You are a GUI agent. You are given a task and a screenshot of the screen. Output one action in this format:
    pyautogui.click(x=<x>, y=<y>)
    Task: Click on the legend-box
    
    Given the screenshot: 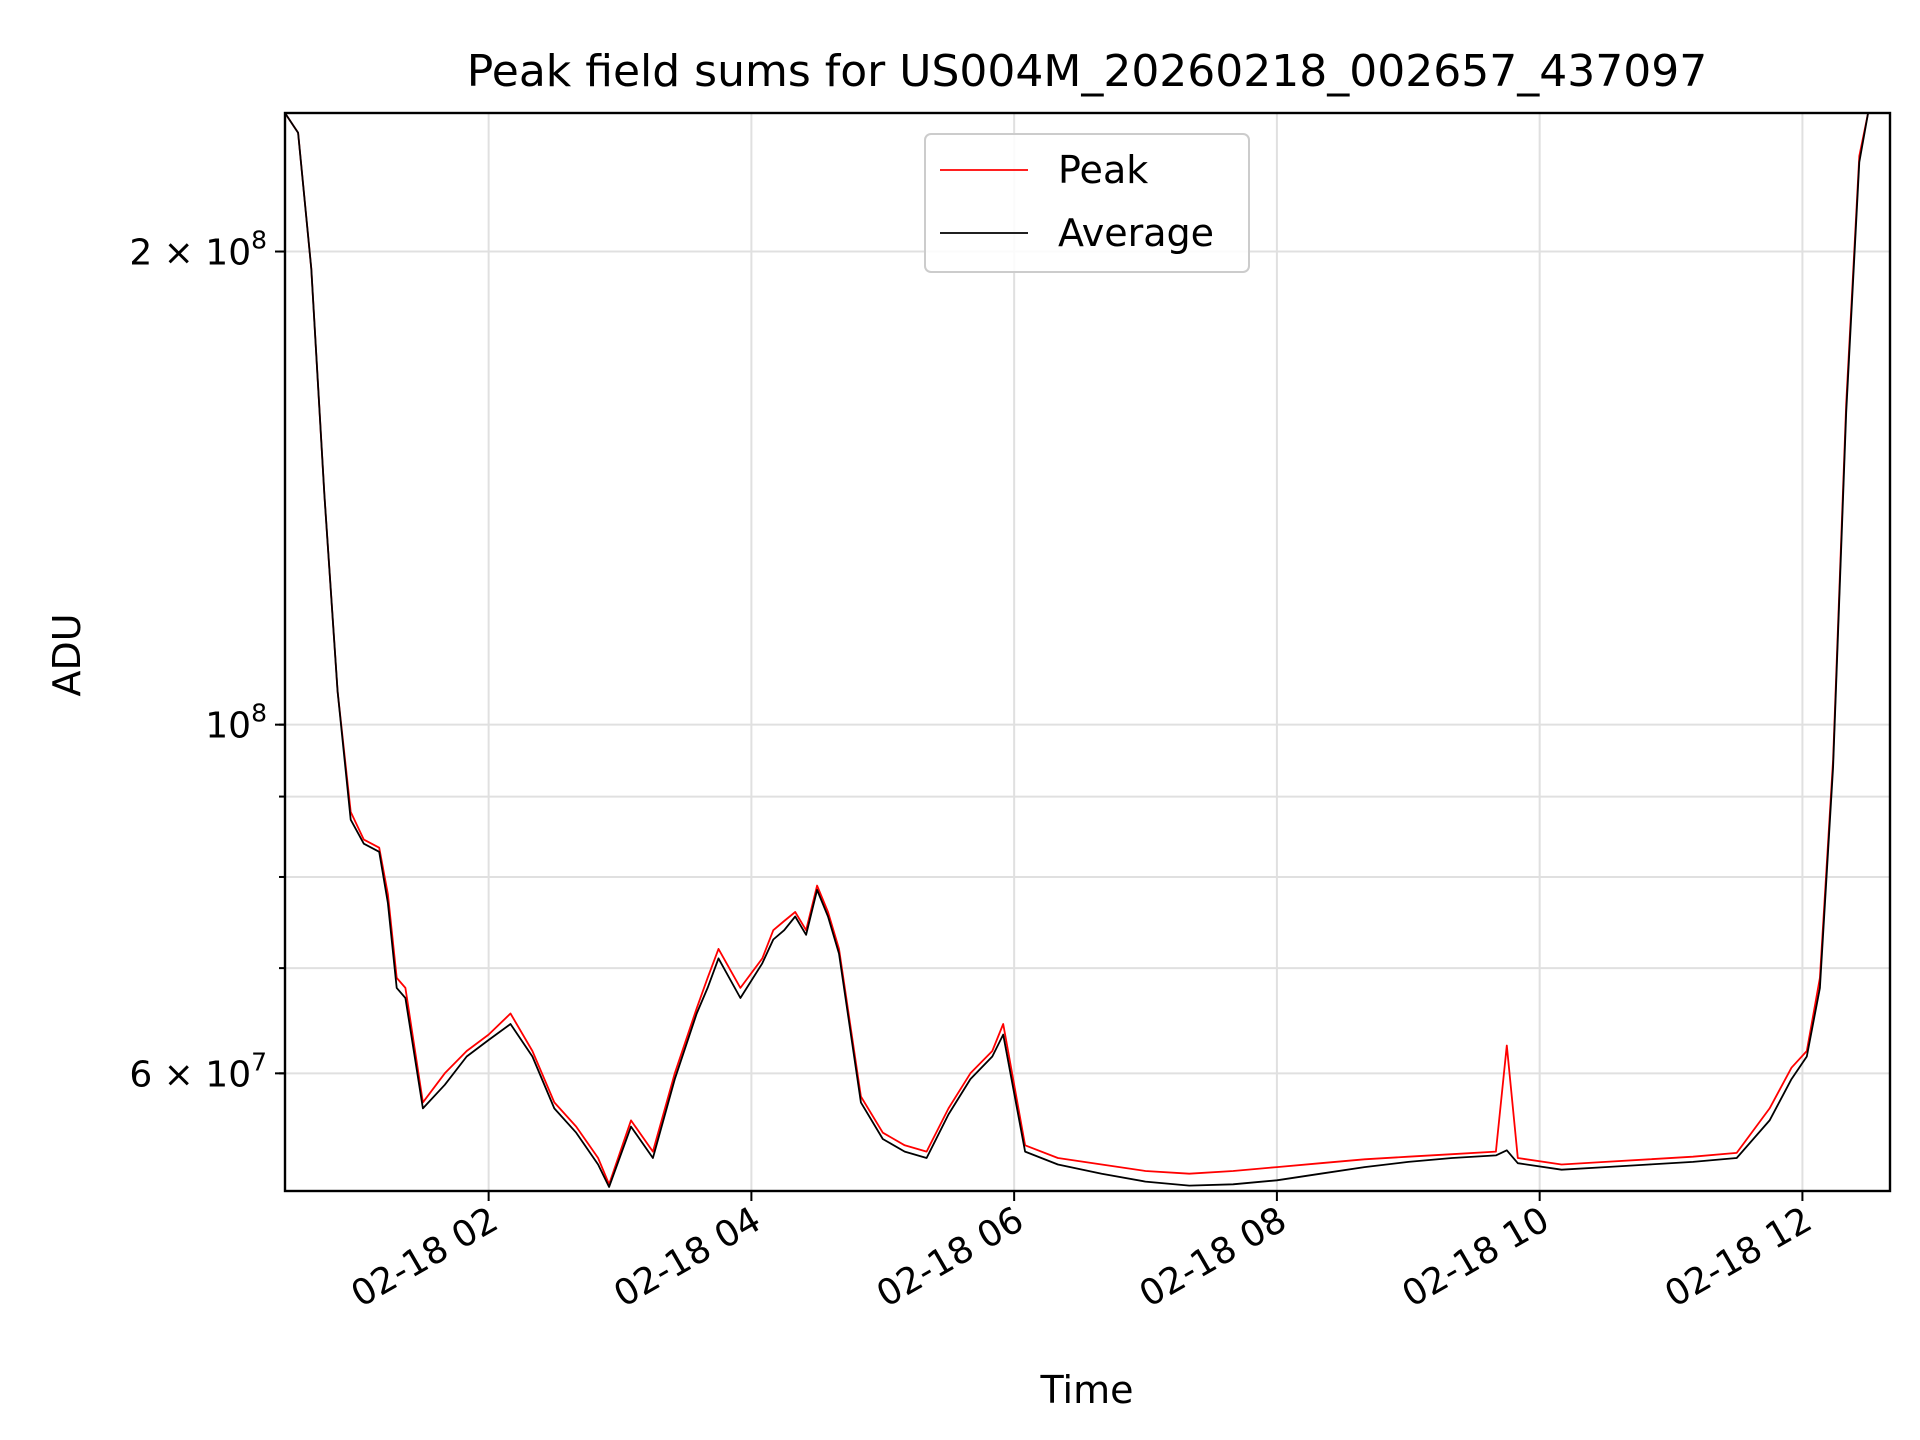 What is the action you would take?
    pyautogui.click(x=1087, y=203)
    